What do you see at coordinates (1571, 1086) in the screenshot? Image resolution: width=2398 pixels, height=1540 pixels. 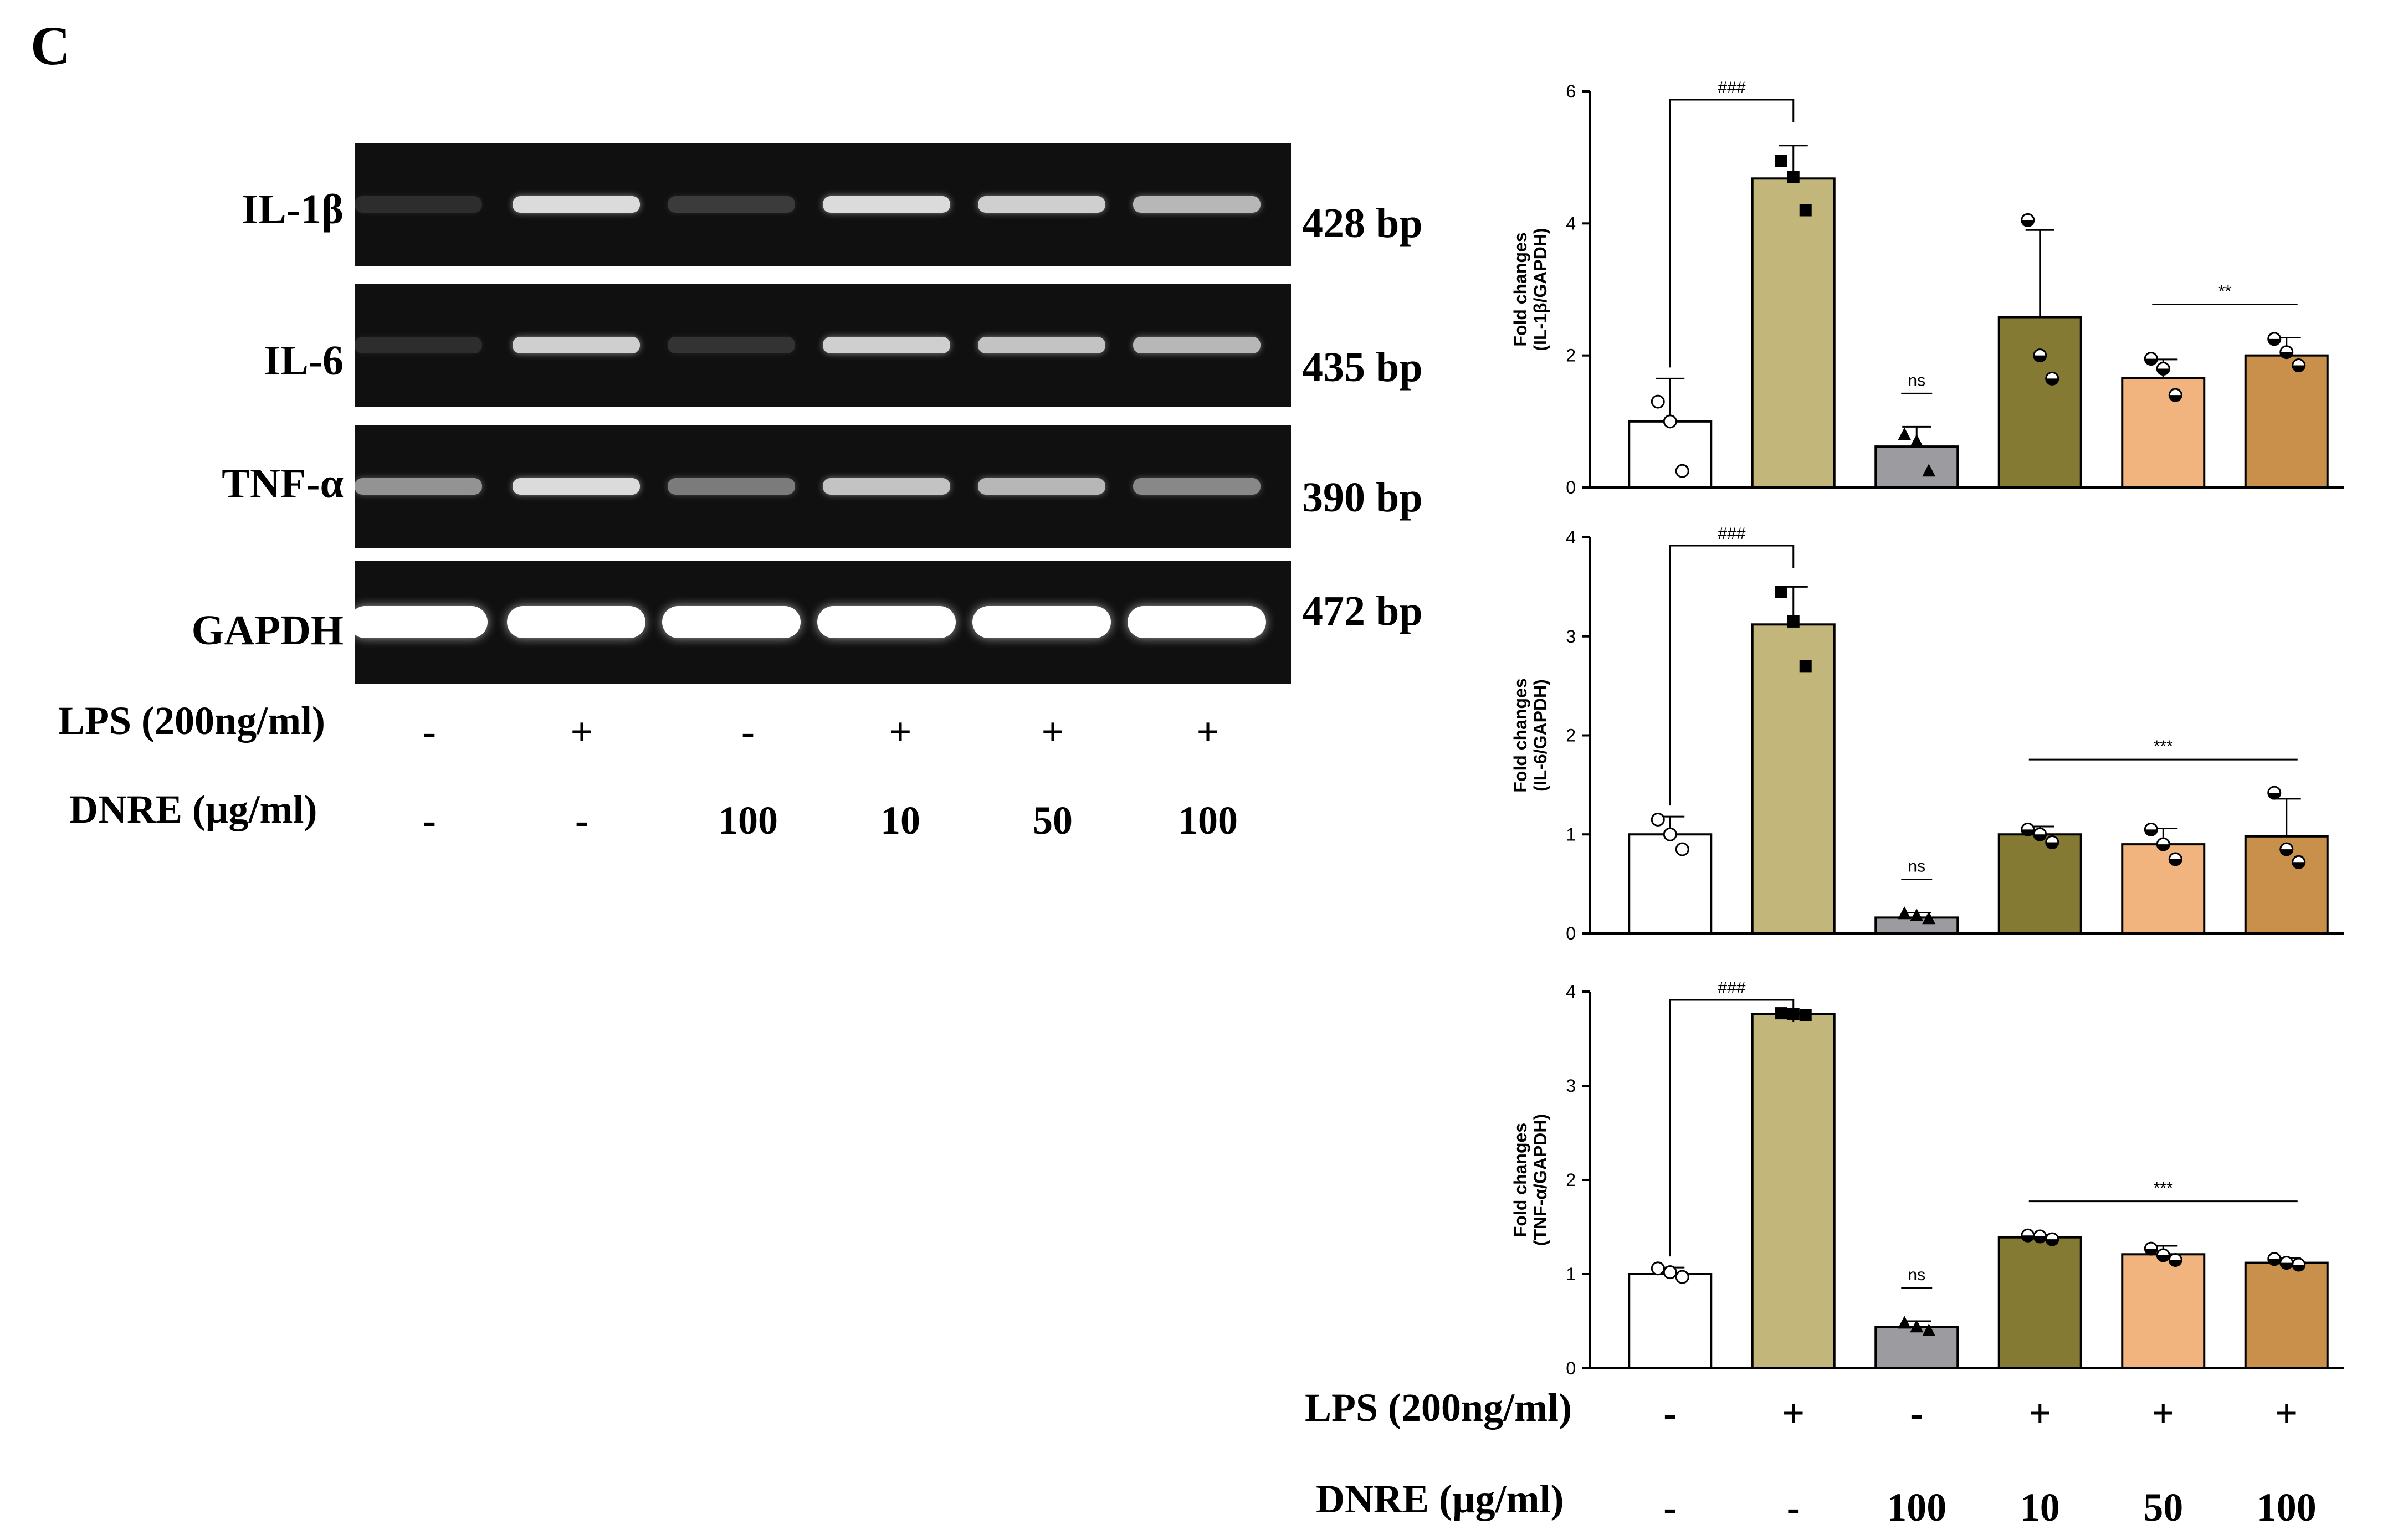 I see `y-tick-label: 3` at bounding box center [1571, 1086].